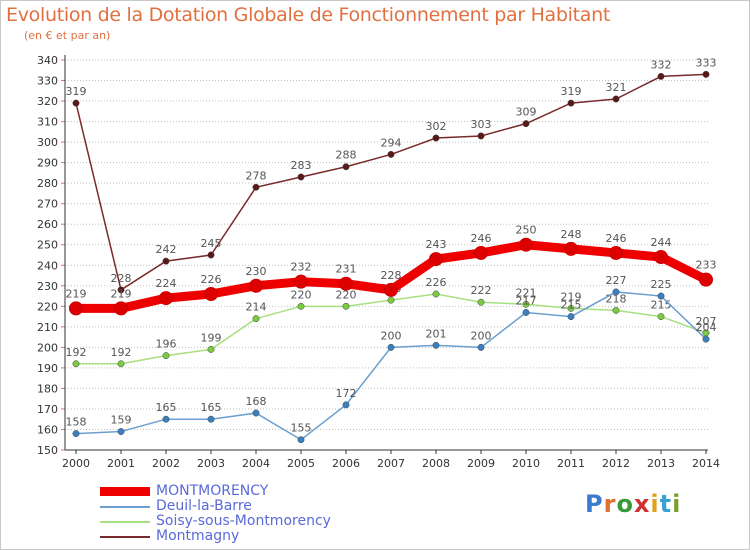 The width and height of the screenshot is (750, 550). I want to click on data-label: 303, so click(481, 124).